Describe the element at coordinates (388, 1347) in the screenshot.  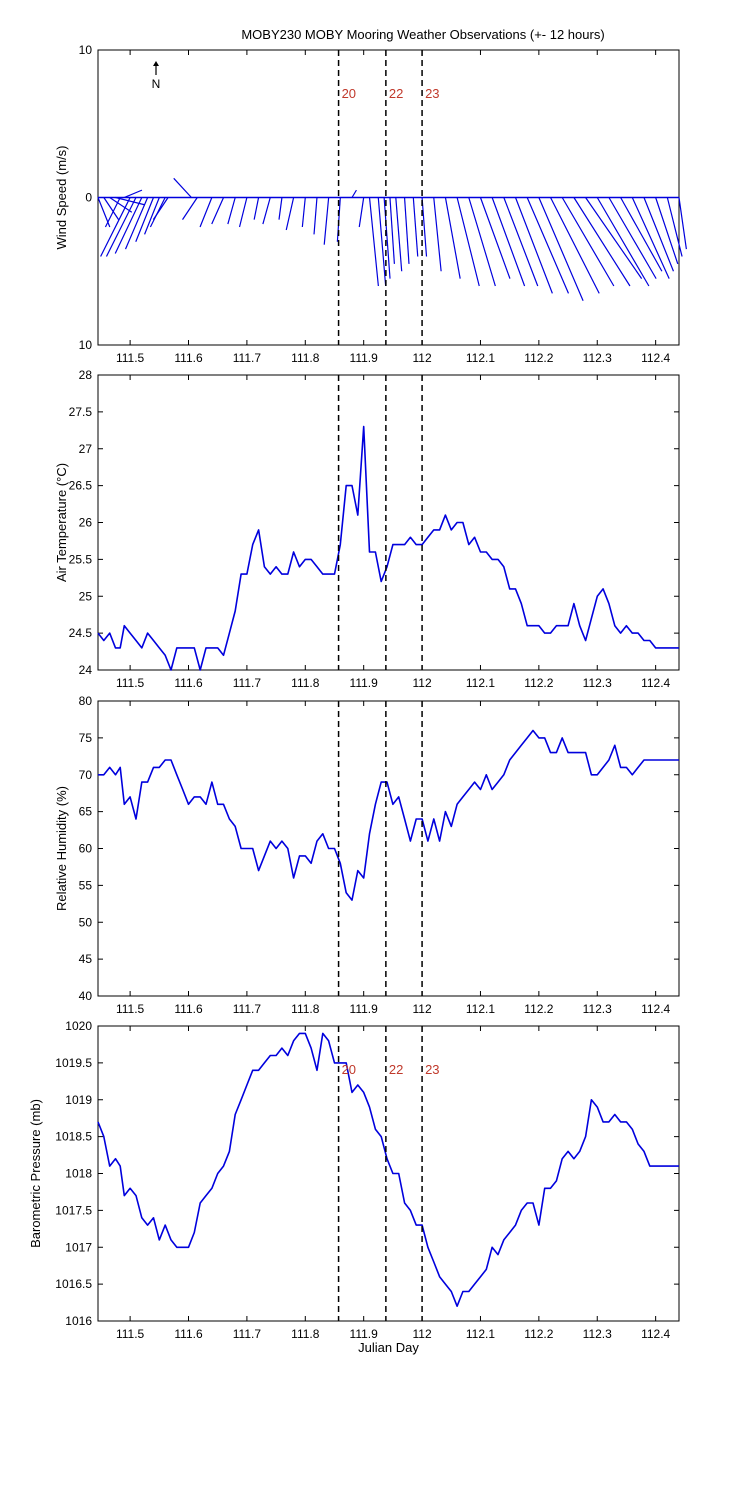
I see `x-axis-label: Julian Day` at that location.